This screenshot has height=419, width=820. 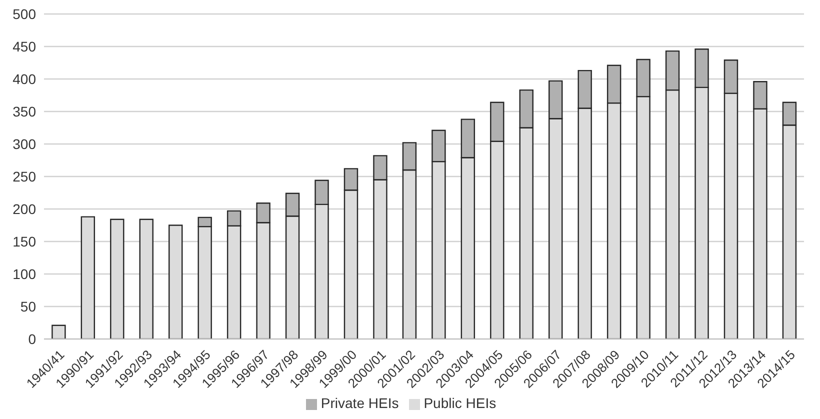 I want to click on y-tick-label: 0, so click(x=32, y=338).